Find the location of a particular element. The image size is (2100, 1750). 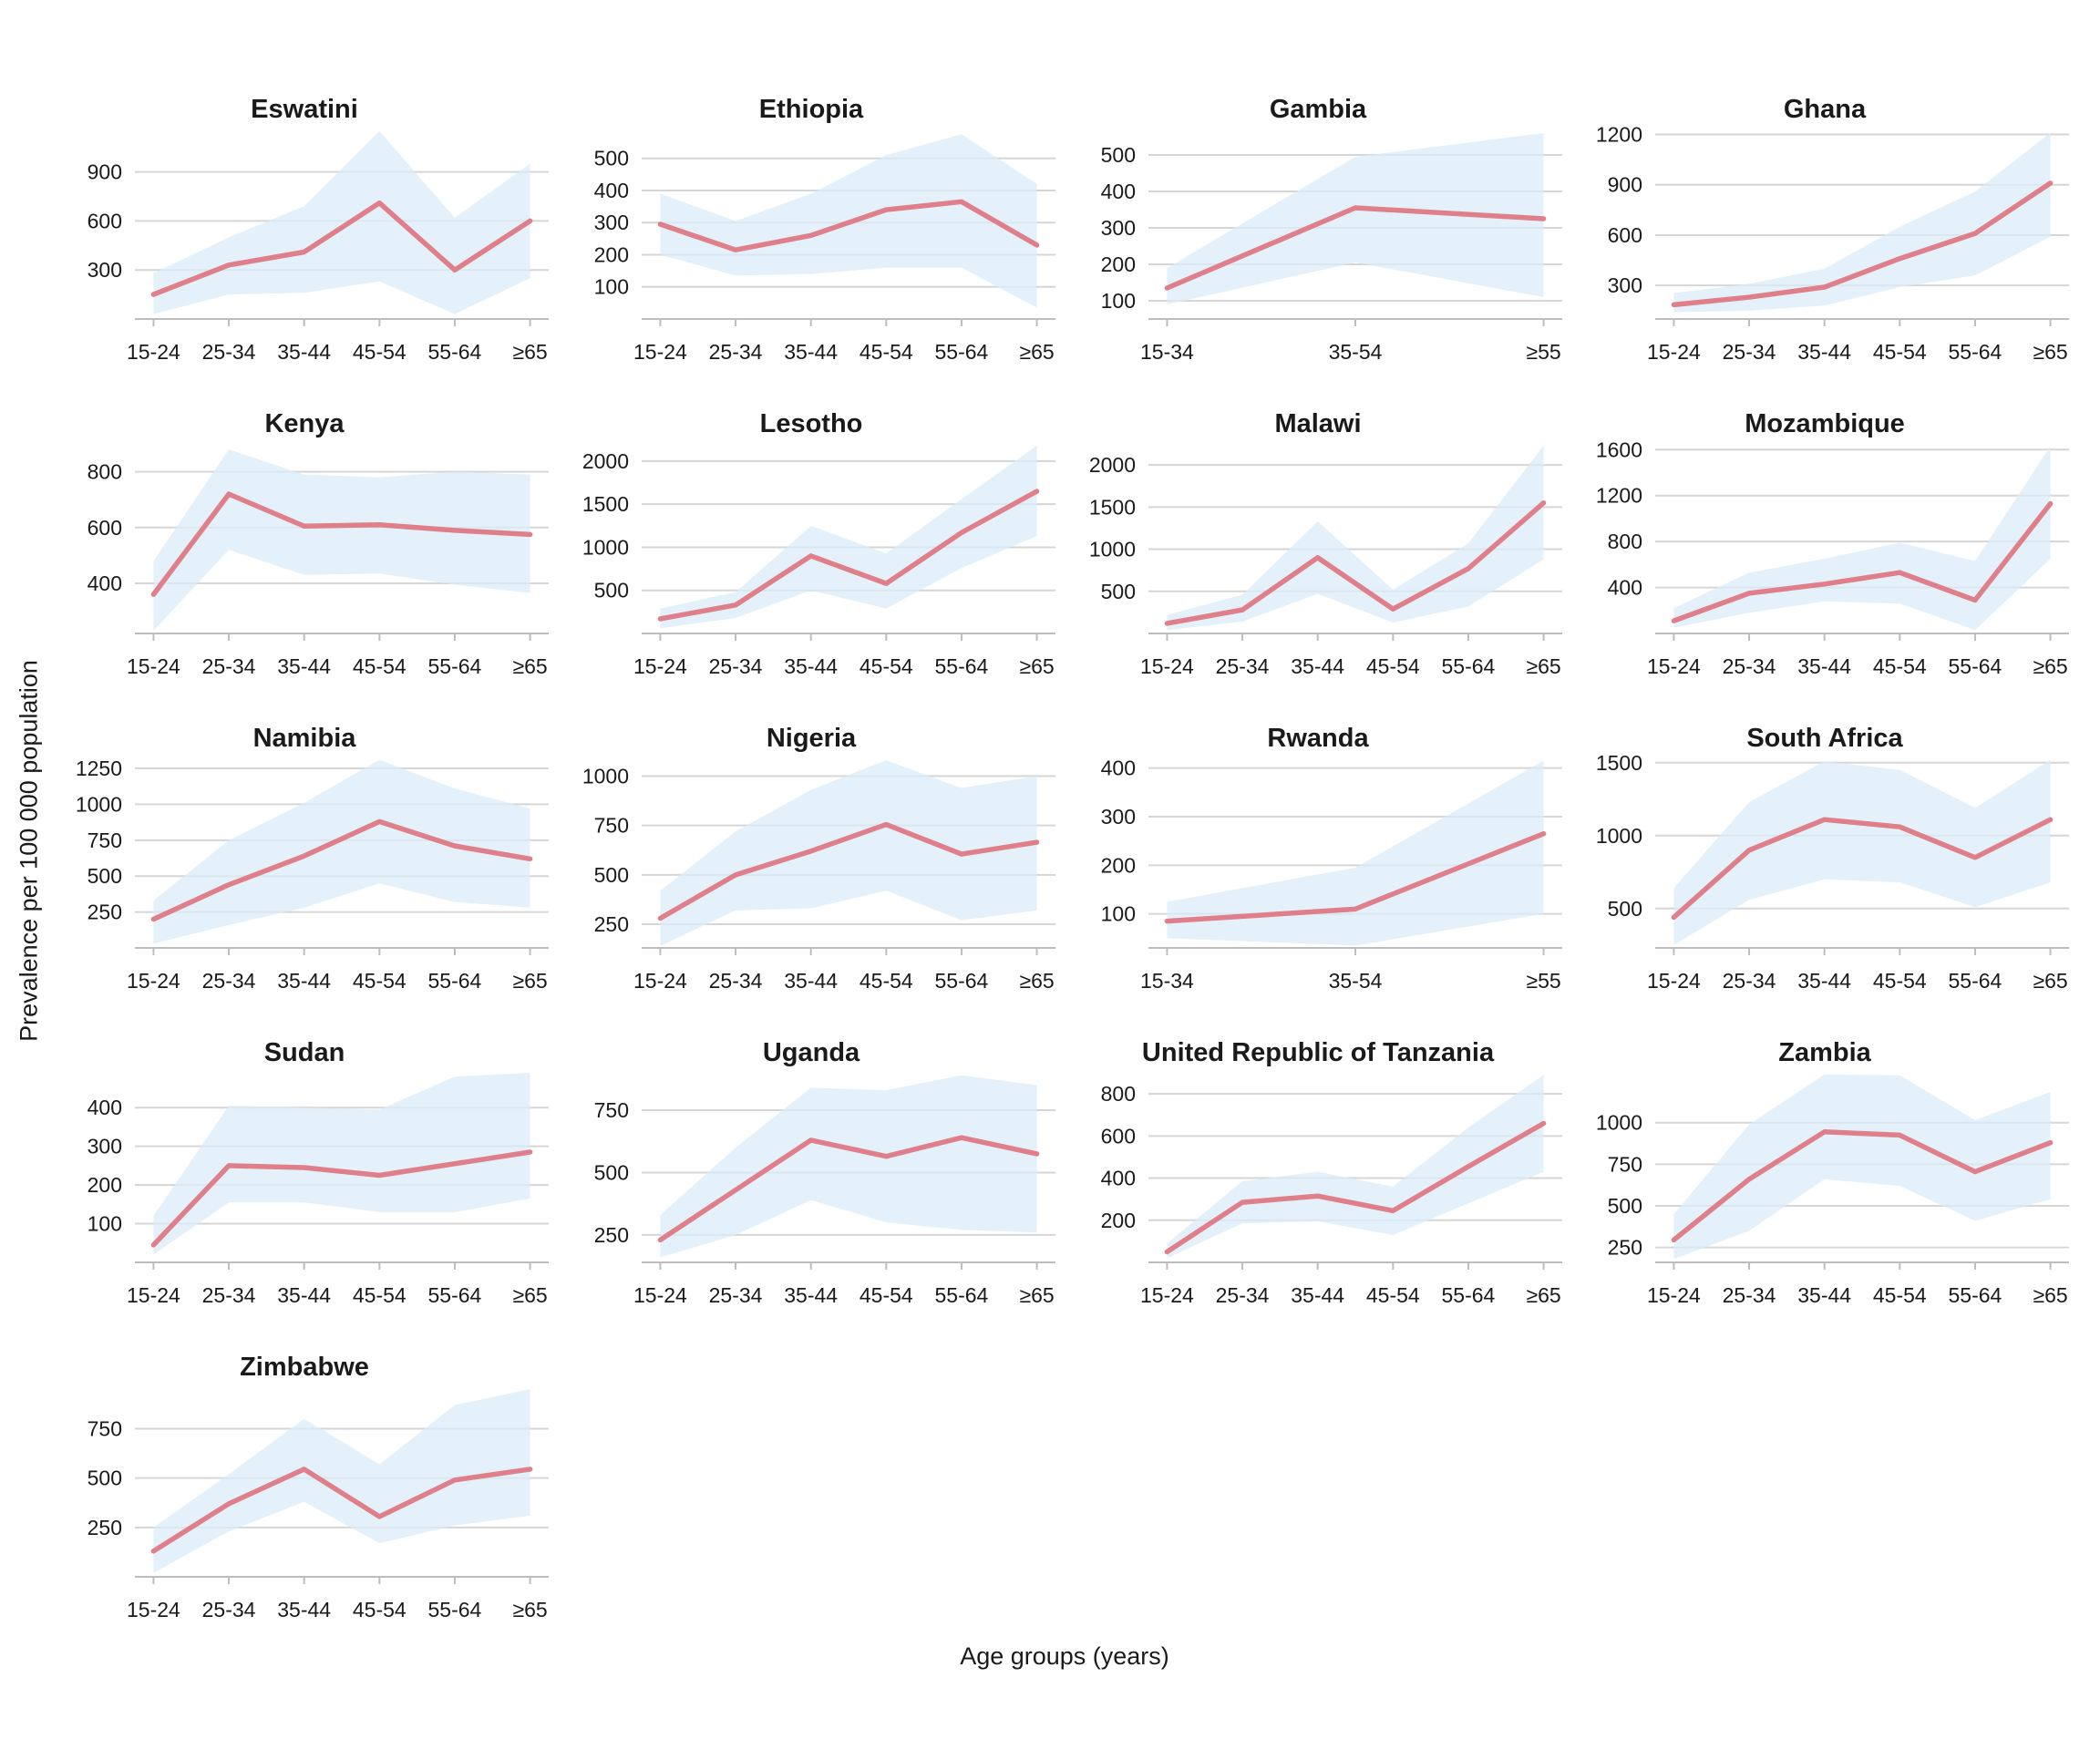

y-tick-labels: 250 500 750 is located at coordinates (105, 1478).